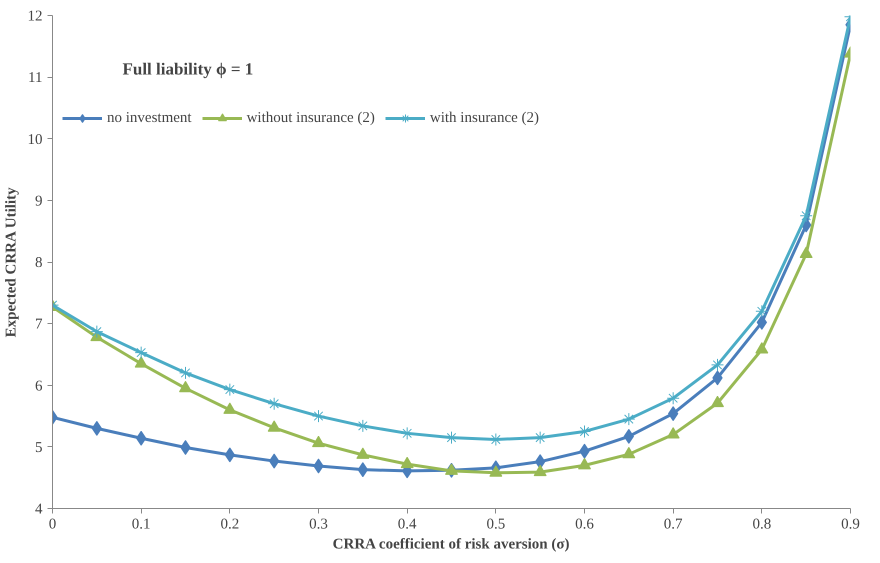 Image resolution: width=880 pixels, height=563 pixels. Describe the element at coordinates (52, 524) in the screenshot. I see `x-tick-label: 0` at that location.